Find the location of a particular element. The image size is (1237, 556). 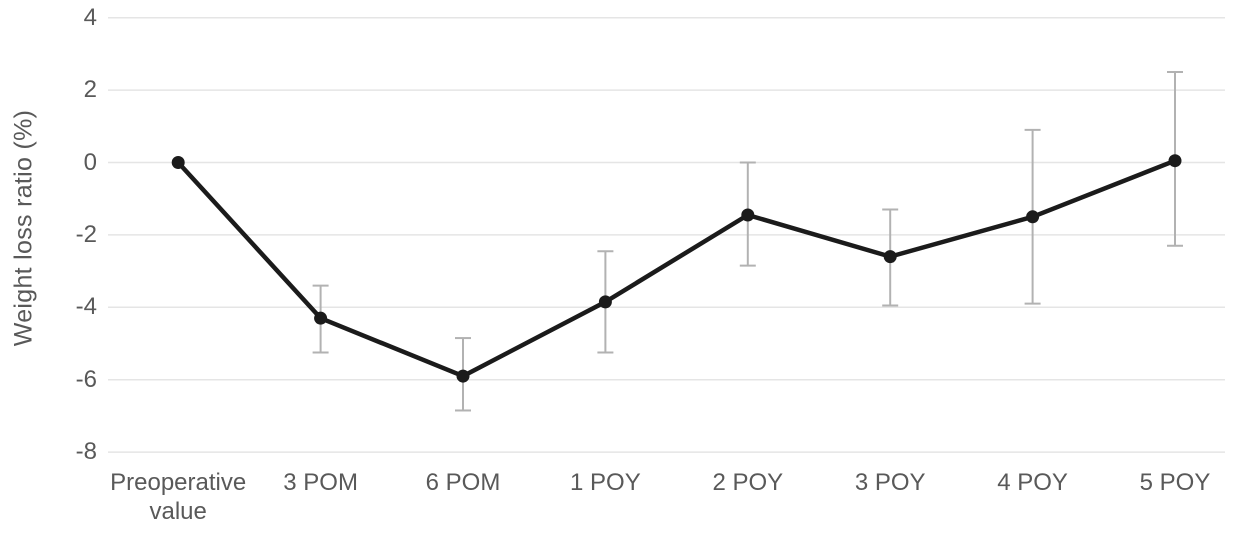

x-category-label-6: 4 POY is located at coordinates (1032, 482).